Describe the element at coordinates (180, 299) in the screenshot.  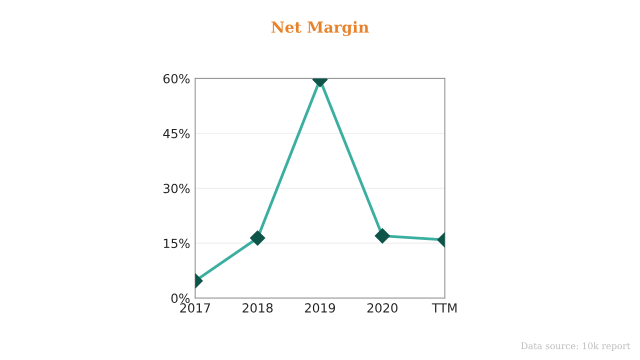
I see `y-tick-label: 0%` at that location.